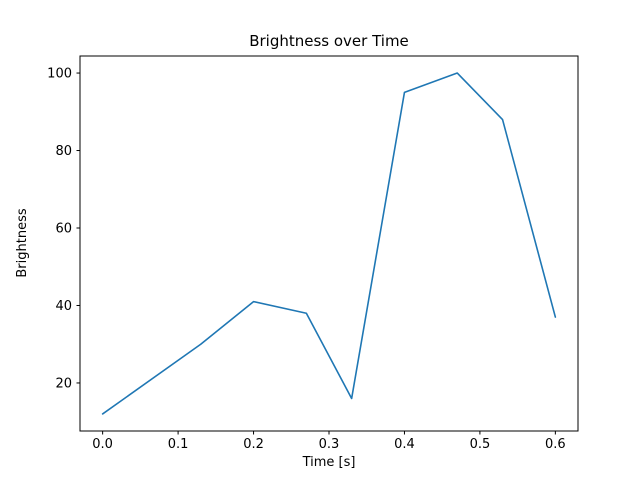 The width and height of the screenshot is (640, 480). Describe the element at coordinates (63, 383) in the screenshot. I see `y-tick-label: 20` at that location.